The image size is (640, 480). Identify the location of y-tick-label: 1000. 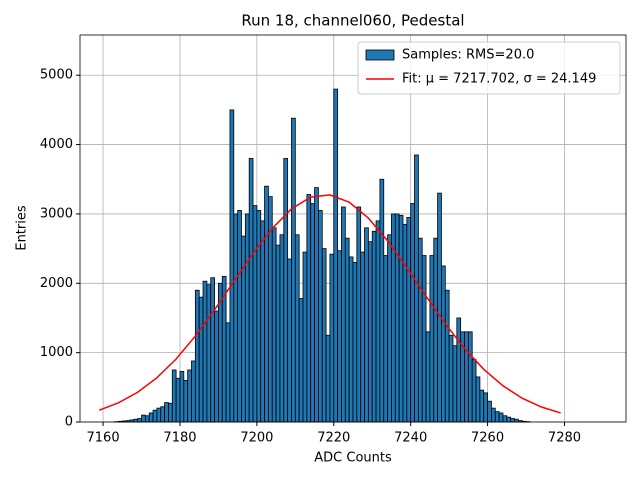
(56, 352).